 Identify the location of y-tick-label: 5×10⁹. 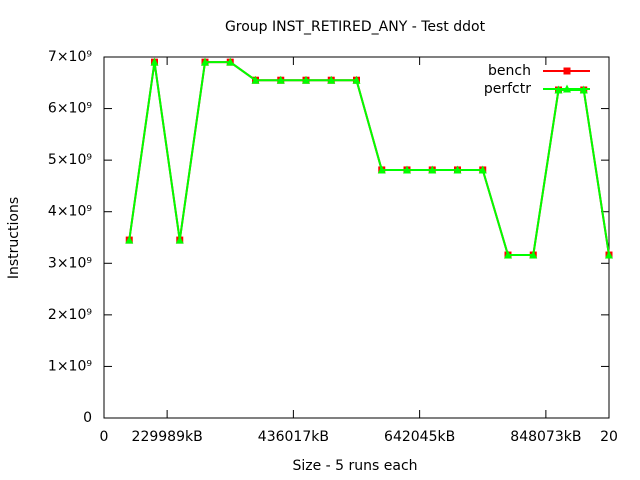
(70, 160).